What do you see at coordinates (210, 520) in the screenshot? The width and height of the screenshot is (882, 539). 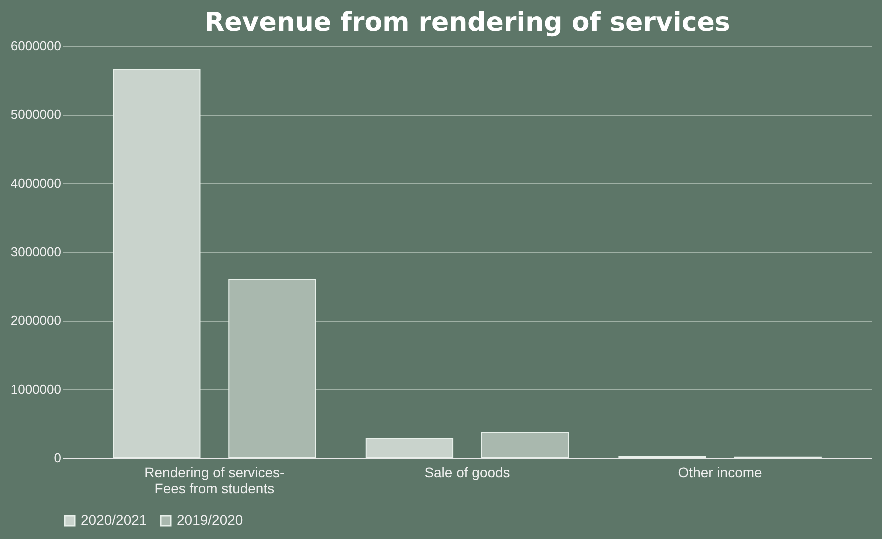 I see `legend-label: 2019/2020` at bounding box center [210, 520].